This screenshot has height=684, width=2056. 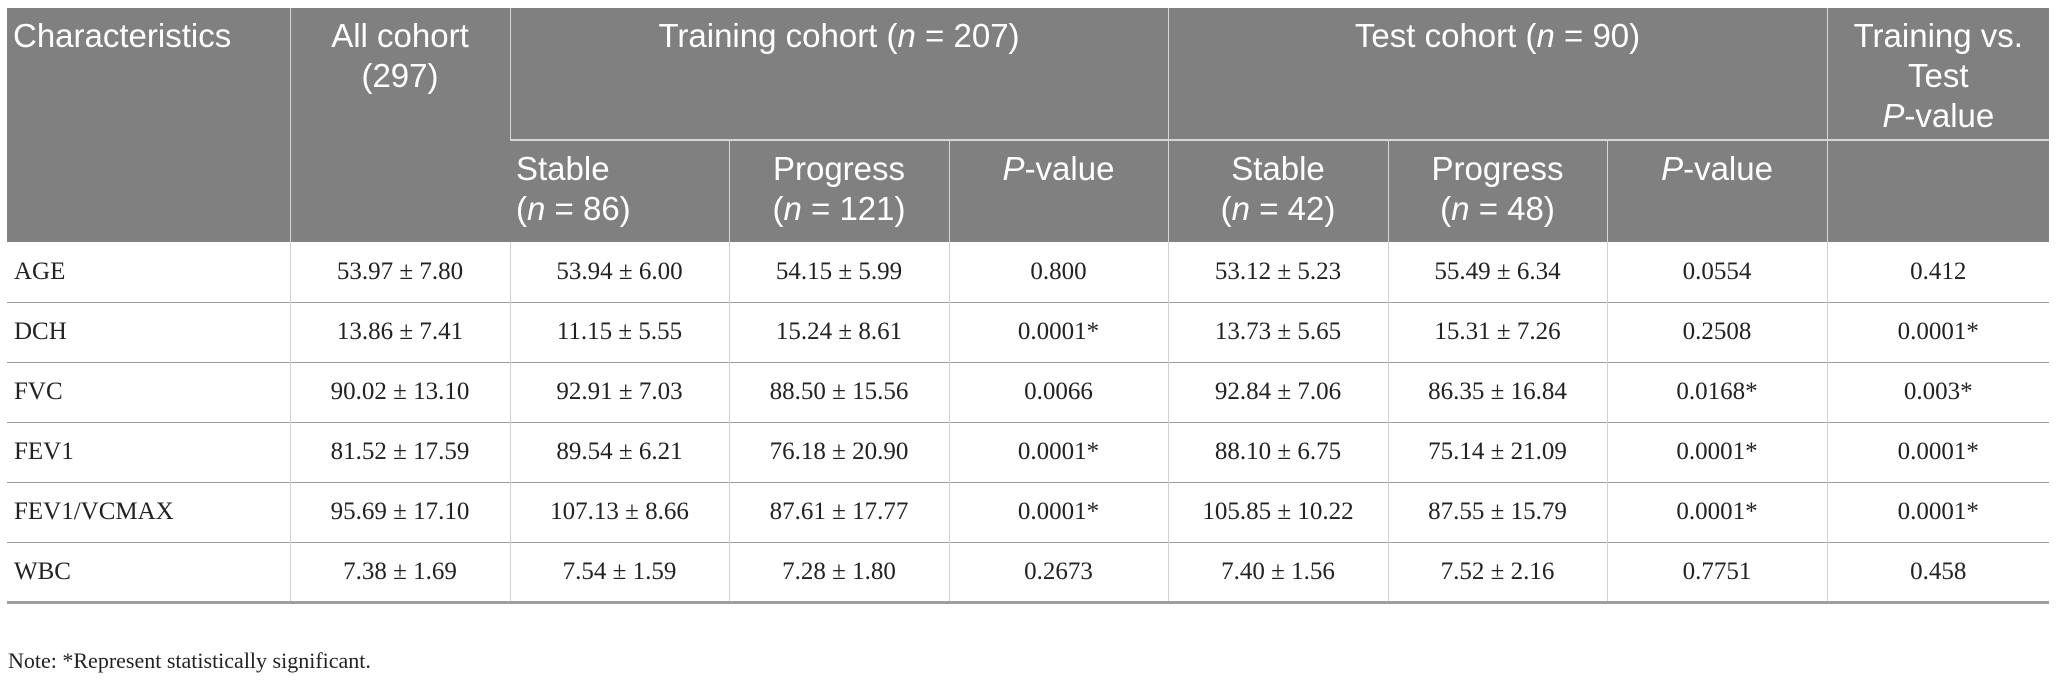 What do you see at coordinates (148, 511) in the screenshot?
I see `row-label: FEV1/VCMAX` at bounding box center [148, 511].